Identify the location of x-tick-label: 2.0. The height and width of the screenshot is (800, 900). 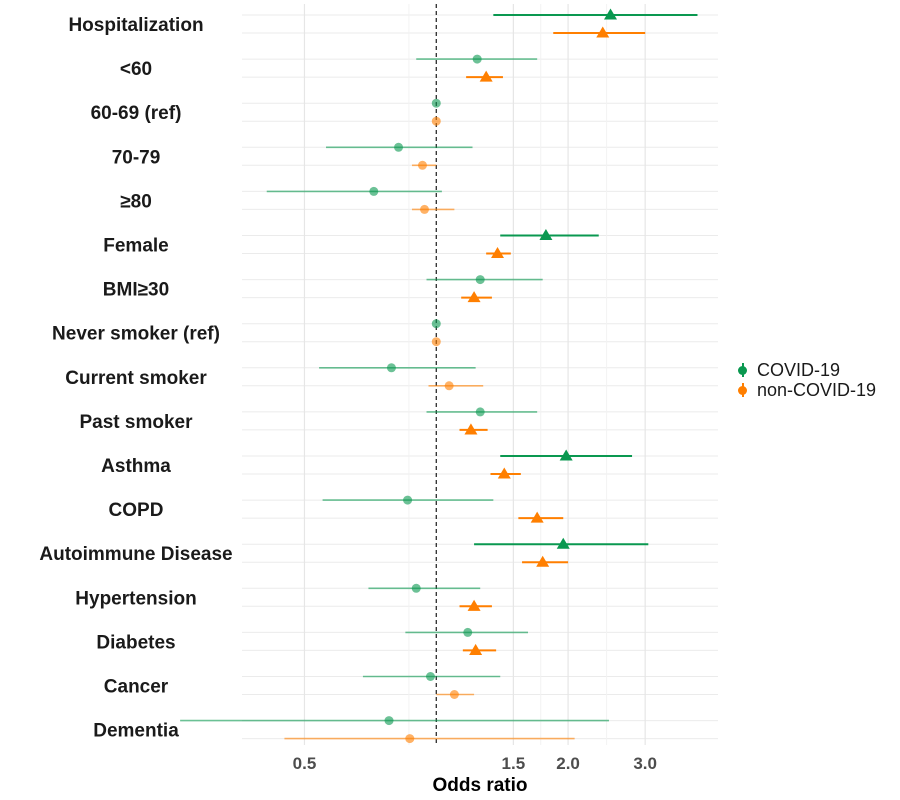
(568, 763).